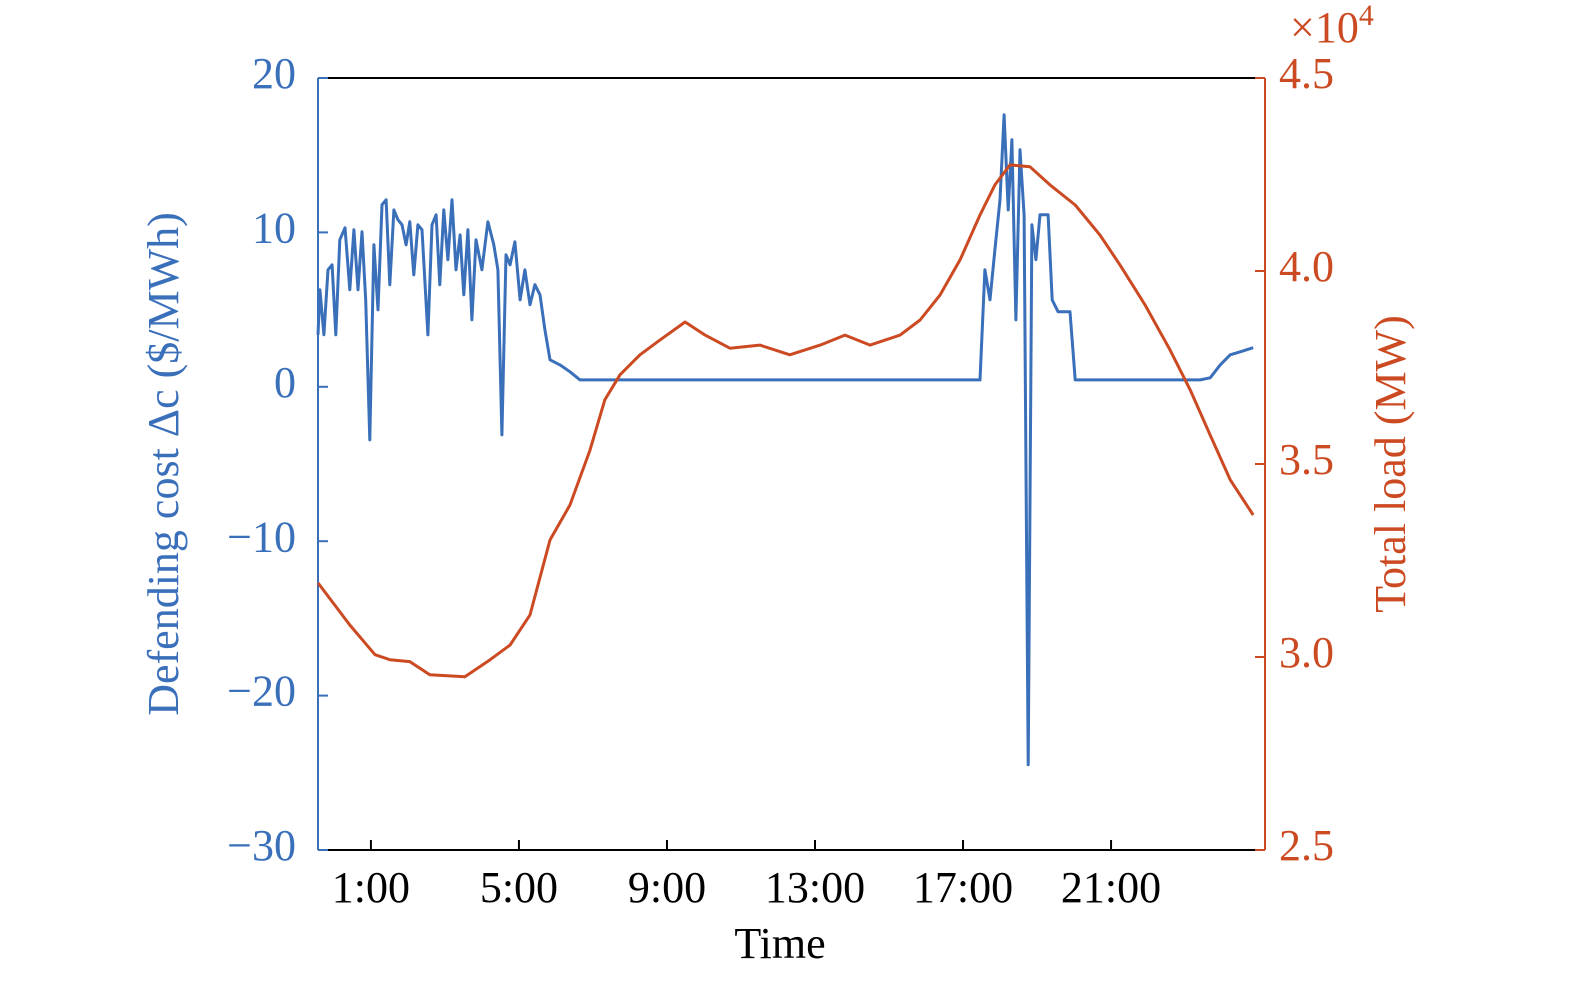  I want to click on x-tick-label: 9:00, so click(667, 887).